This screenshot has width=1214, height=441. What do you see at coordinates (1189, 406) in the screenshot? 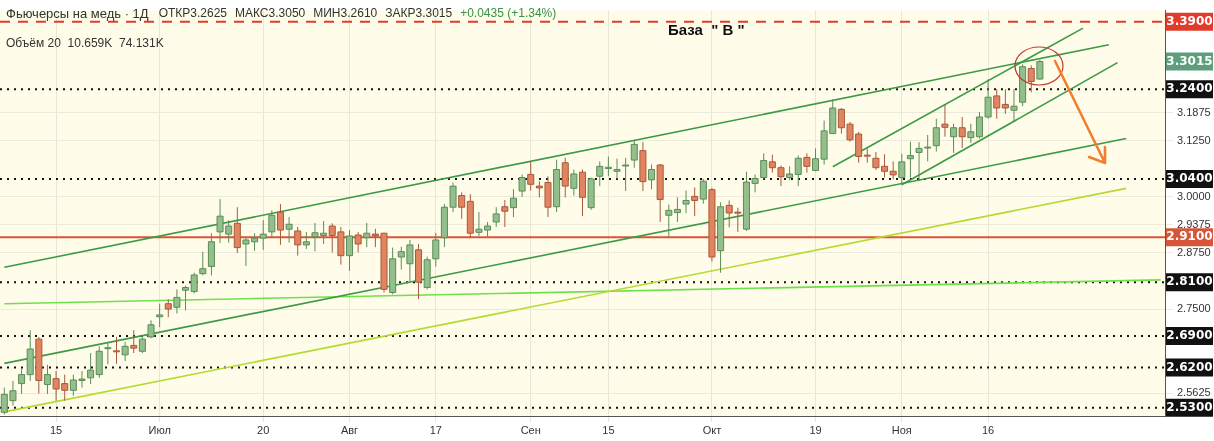
I see `ref-line-label: 2.5300` at bounding box center [1189, 406].